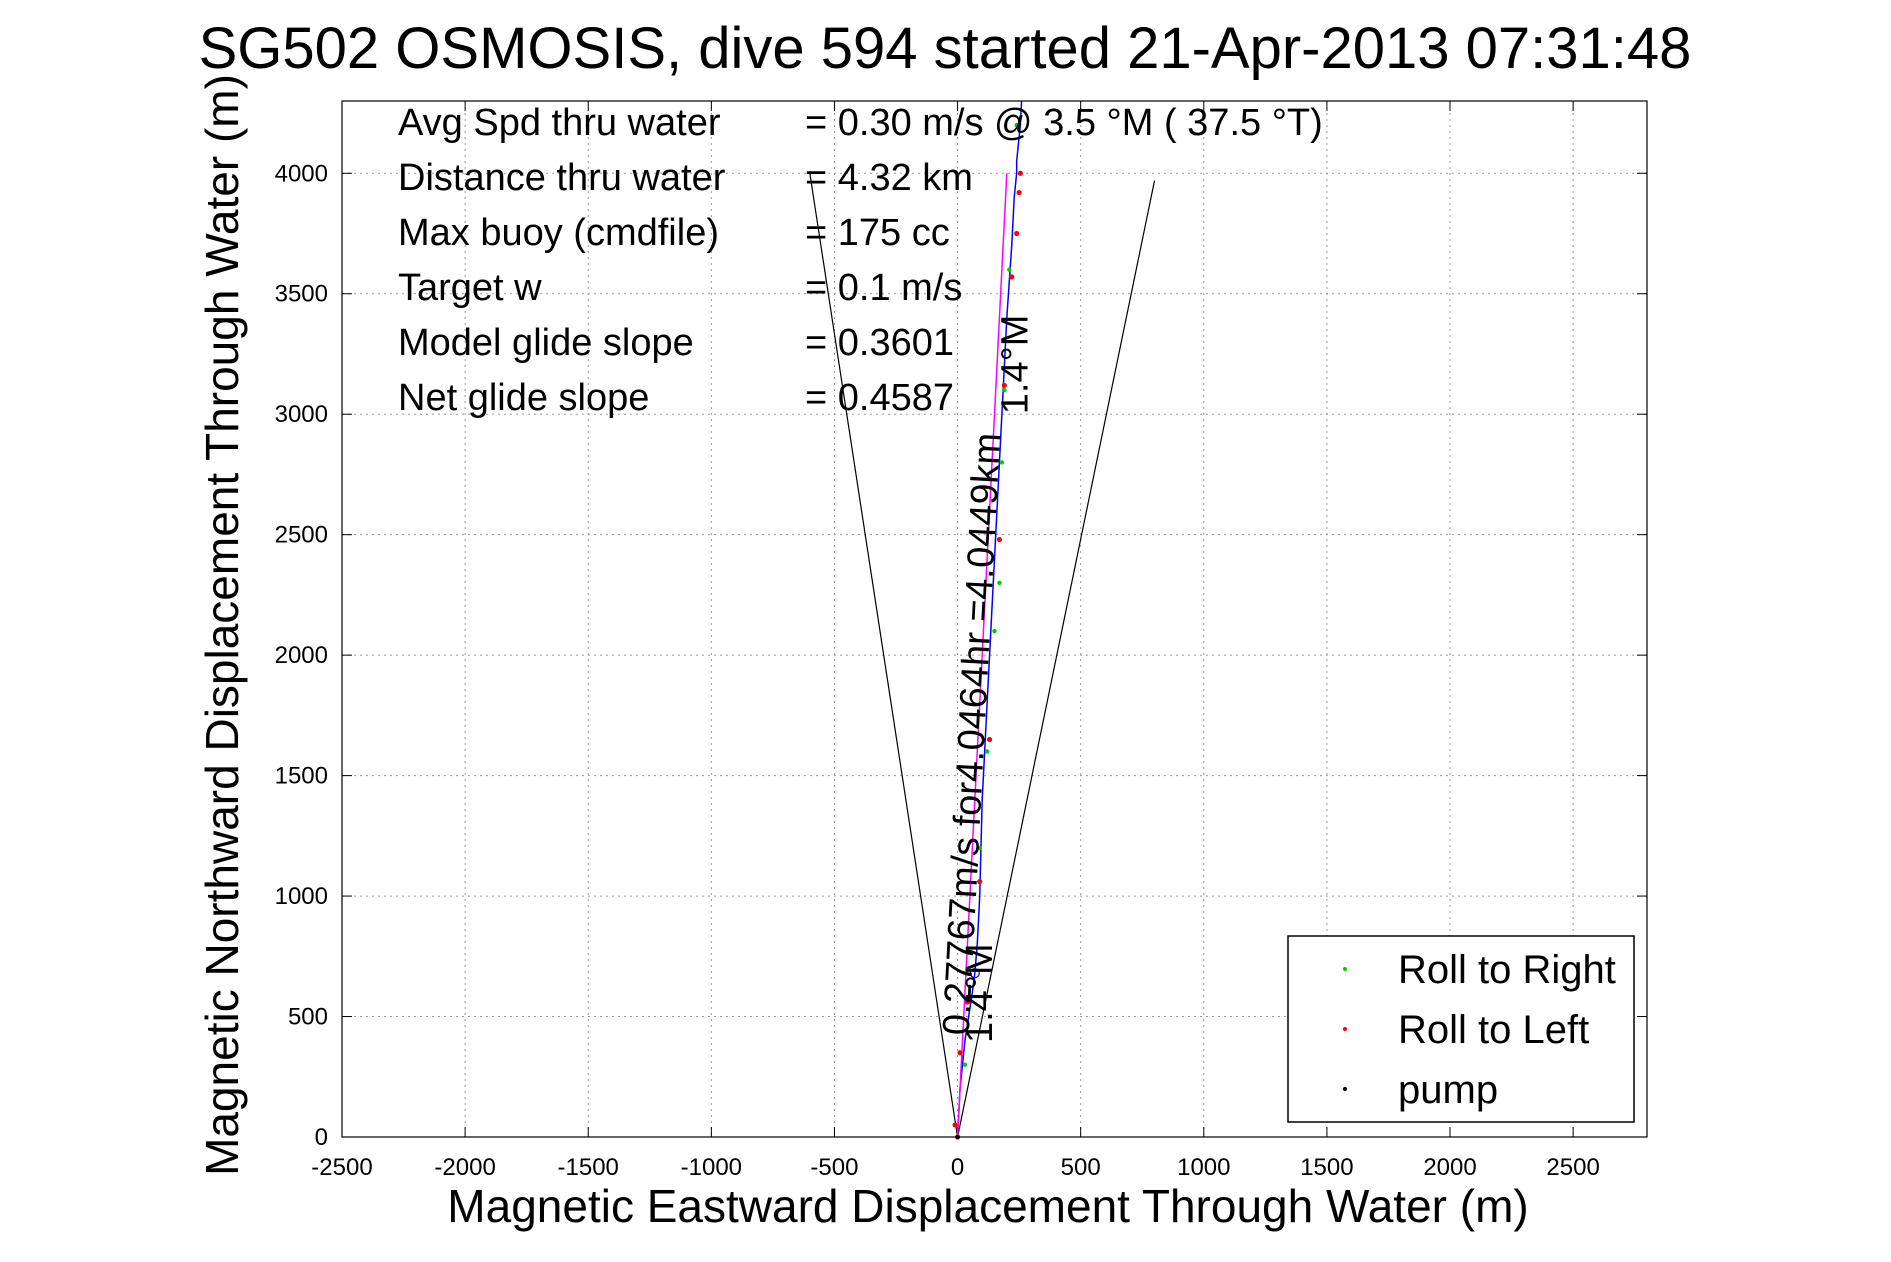 Image resolution: width=1891 pixels, height=1262 pixels. What do you see at coordinates (974, 973) in the screenshot?
I see `heading-start-marker` at bounding box center [974, 973].